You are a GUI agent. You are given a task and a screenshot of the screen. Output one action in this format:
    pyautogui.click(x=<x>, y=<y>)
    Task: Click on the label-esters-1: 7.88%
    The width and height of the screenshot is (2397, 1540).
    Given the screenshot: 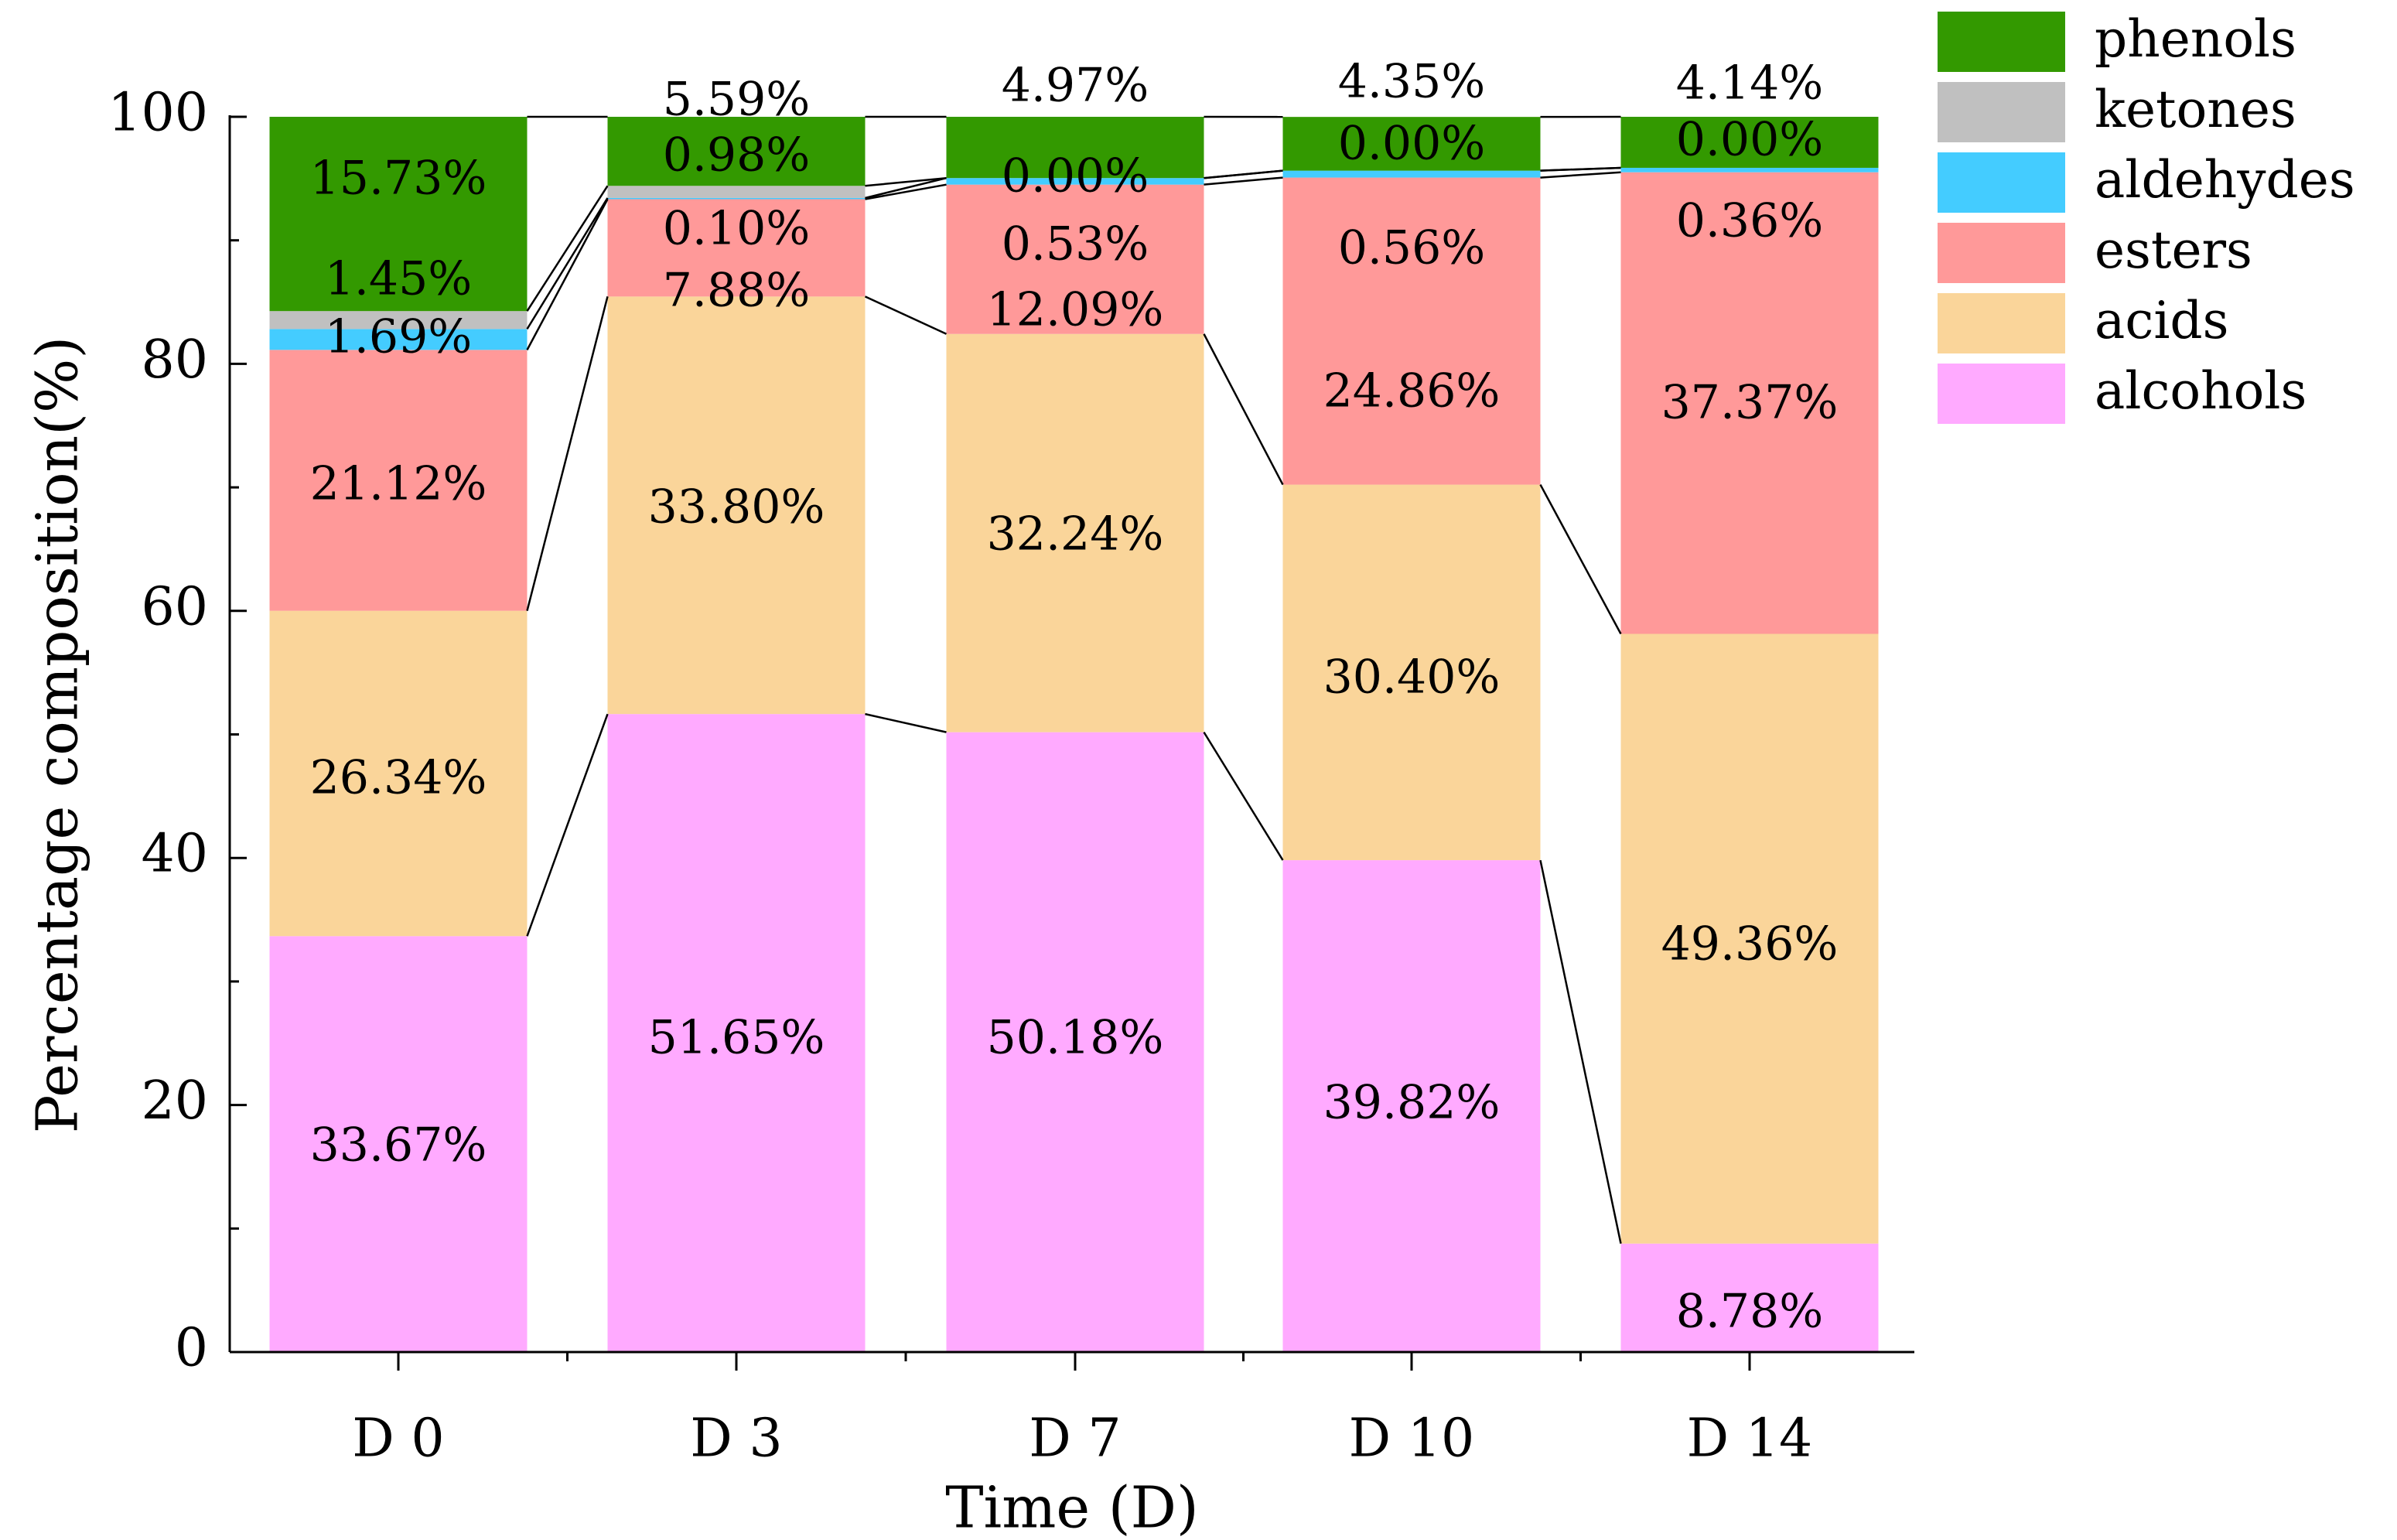 What is the action you would take?
    pyautogui.click(x=737, y=291)
    